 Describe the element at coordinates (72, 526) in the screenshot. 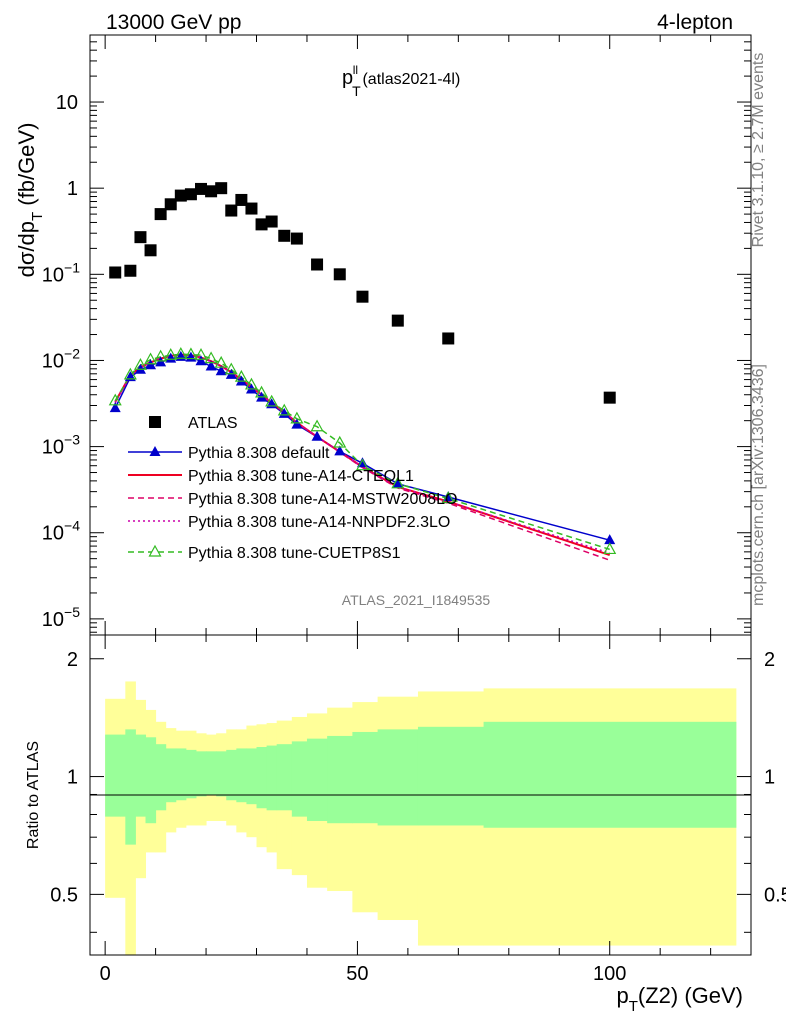

I see `y-tick-exponent: −4` at that location.